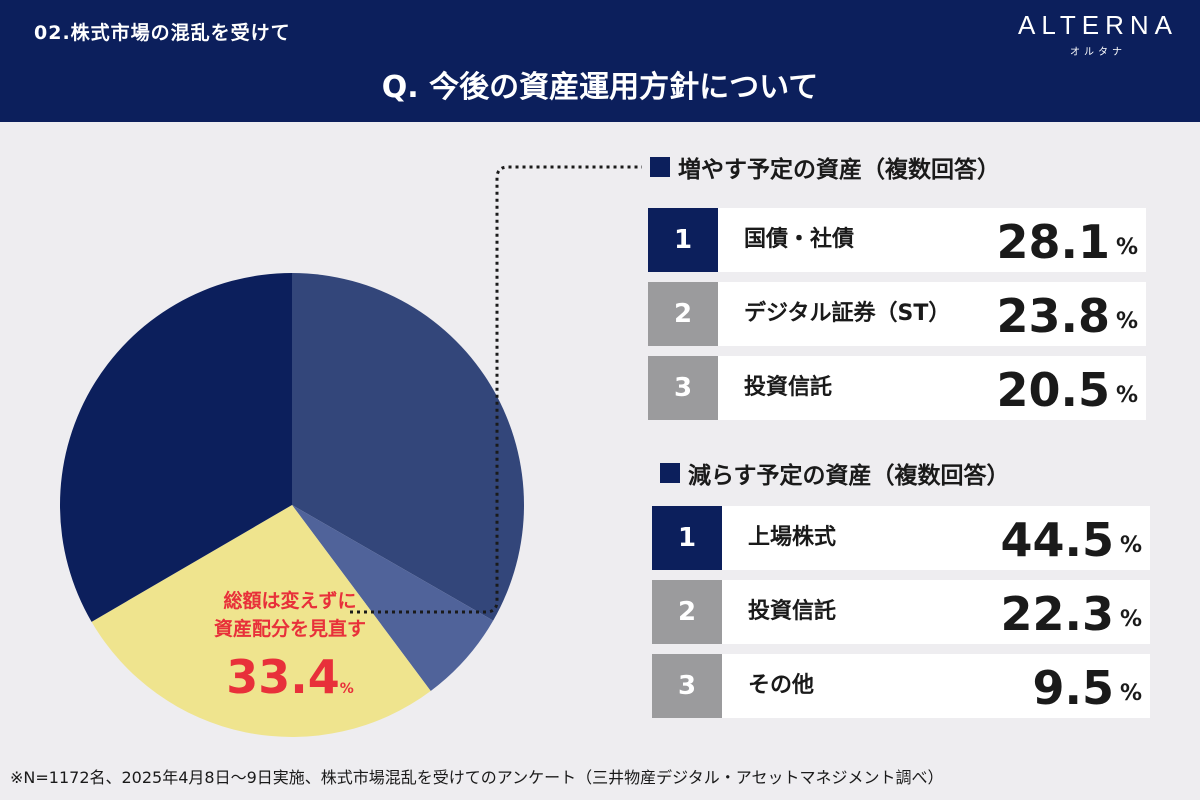 This screenshot has height=800, width=1200. What do you see at coordinates (799, 239) in the screenshot?
I see `item-label: 国債・社債` at bounding box center [799, 239].